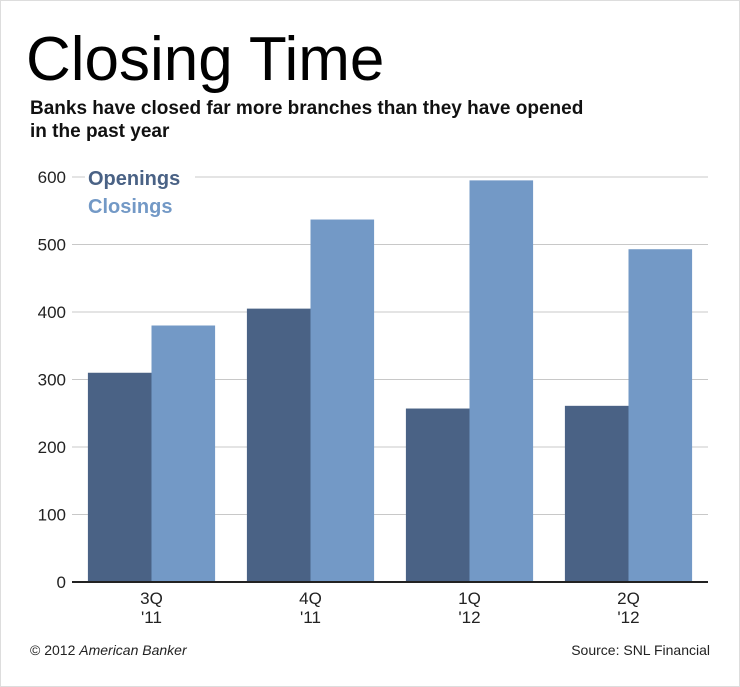 The image size is (740, 687). I want to click on y-tick-label: 500, so click(52, 245).